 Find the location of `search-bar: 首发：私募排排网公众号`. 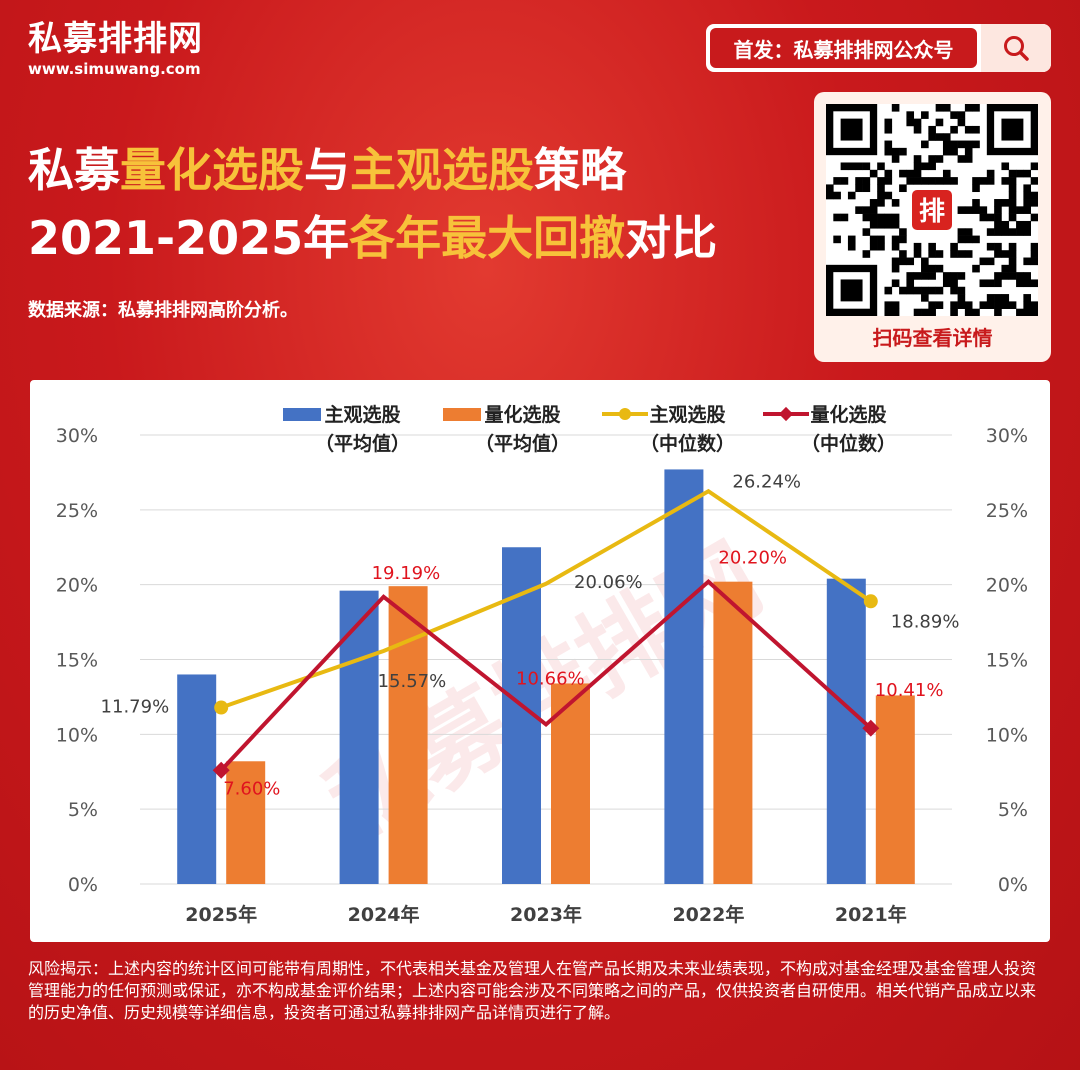

search-bar: 首发：私募排排网公众号 is located at coordinates (878, 48).